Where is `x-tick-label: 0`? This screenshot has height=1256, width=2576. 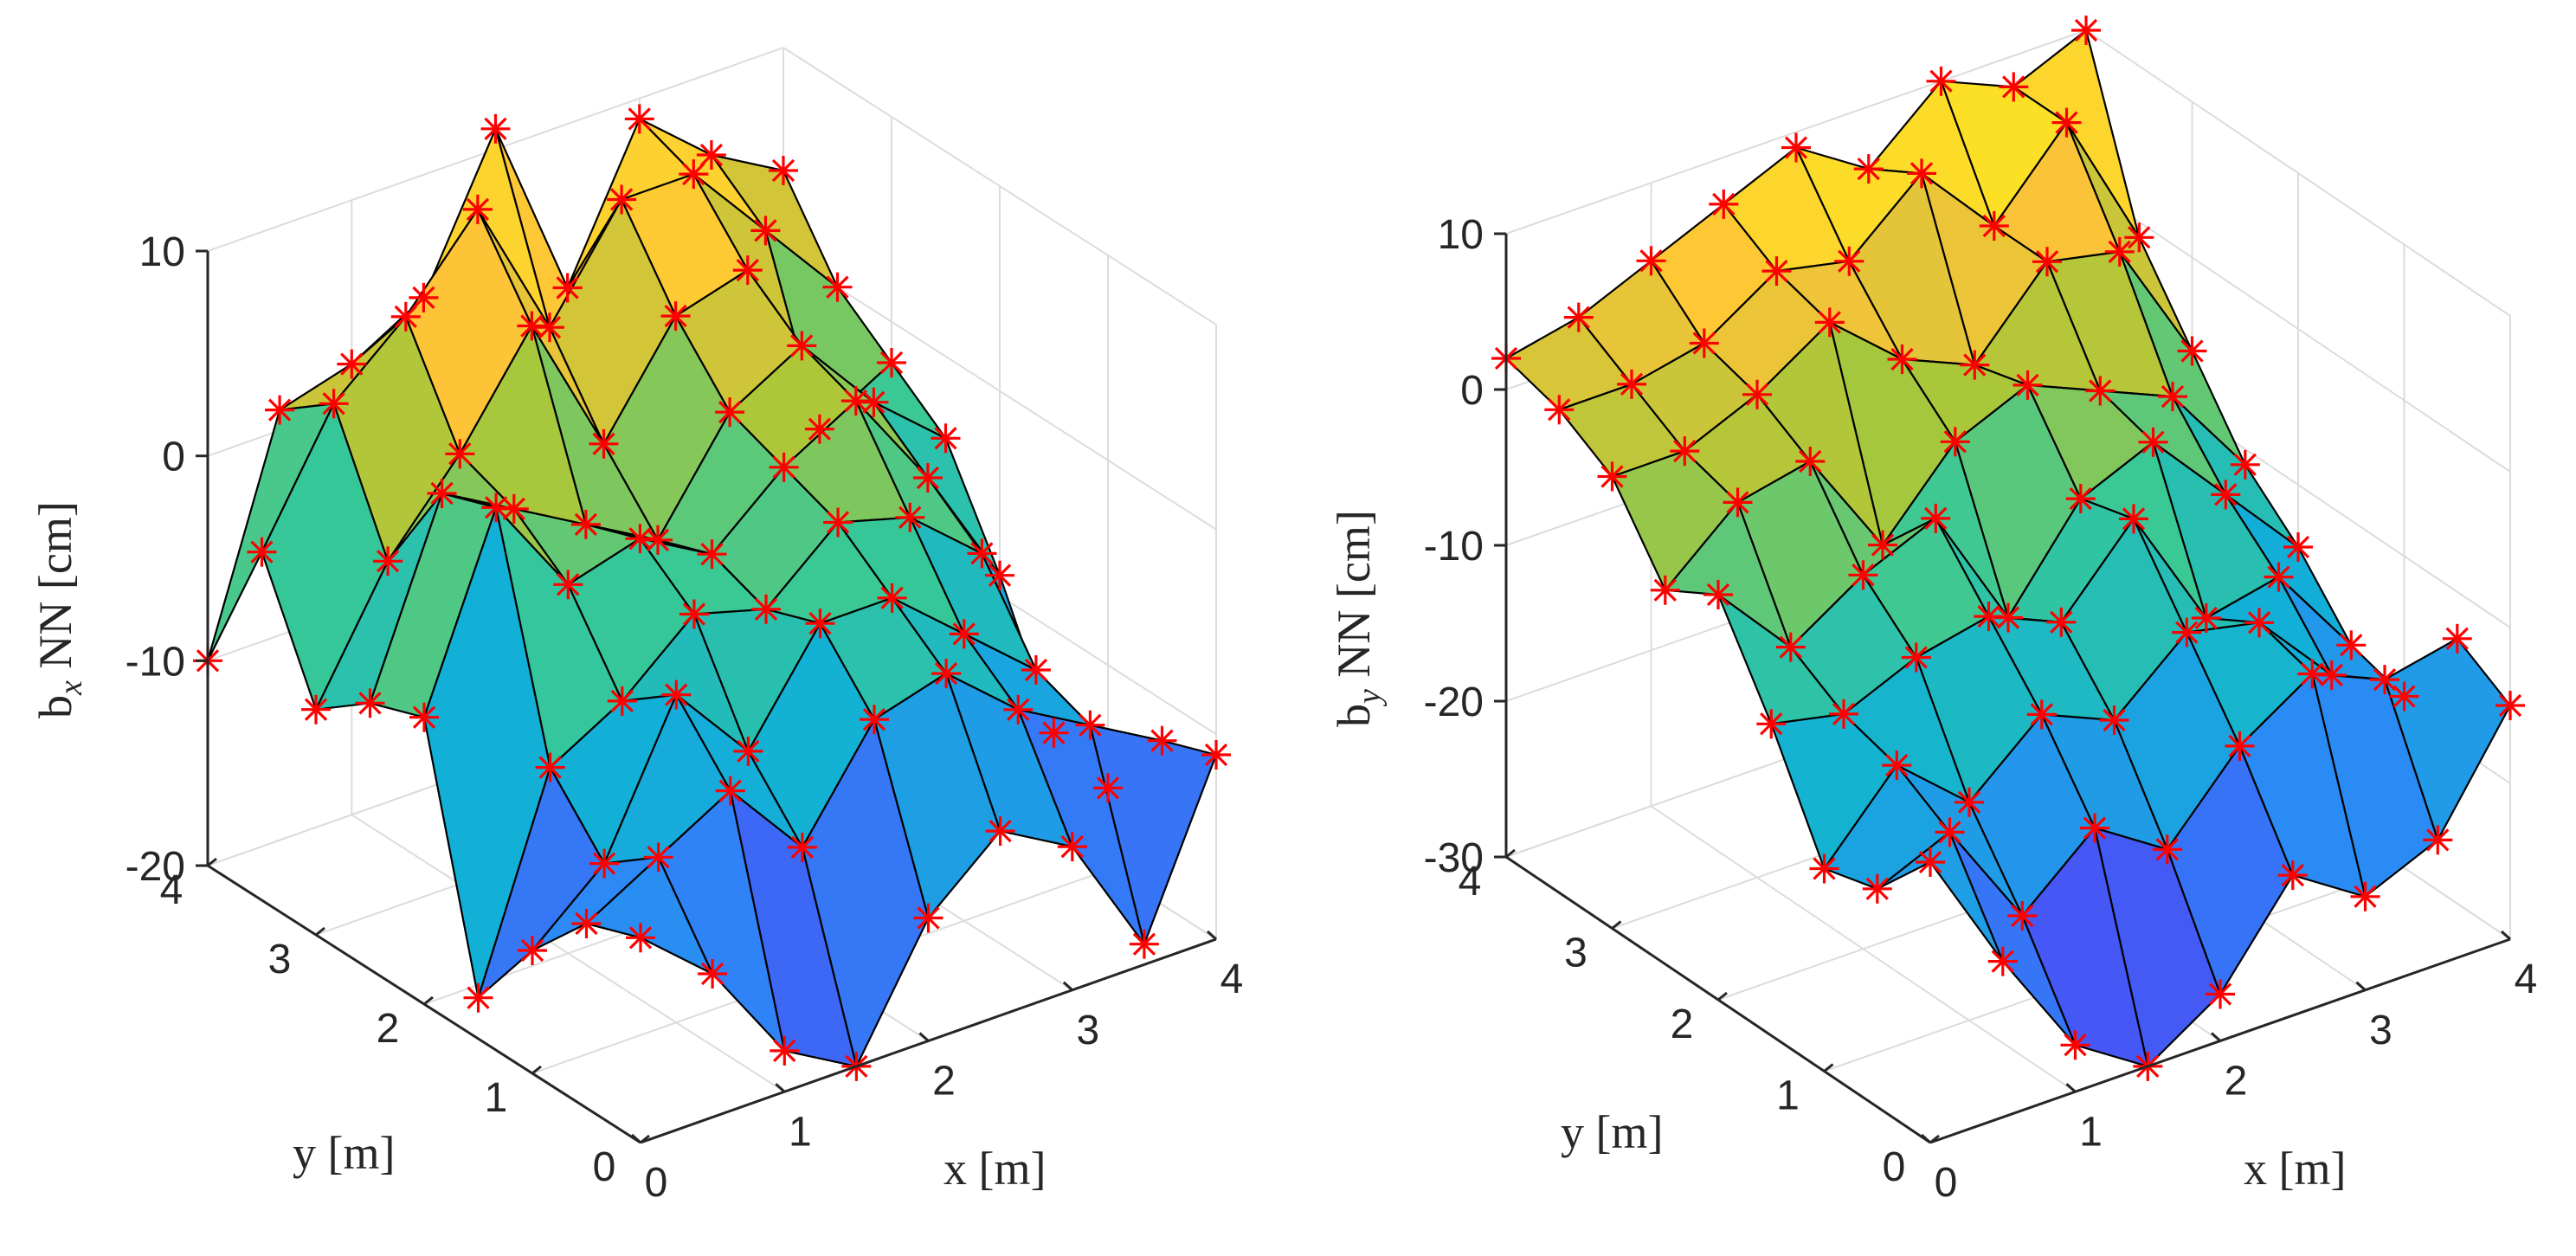
x-tick-label: 0 is located at coordinates (1946, 1183).